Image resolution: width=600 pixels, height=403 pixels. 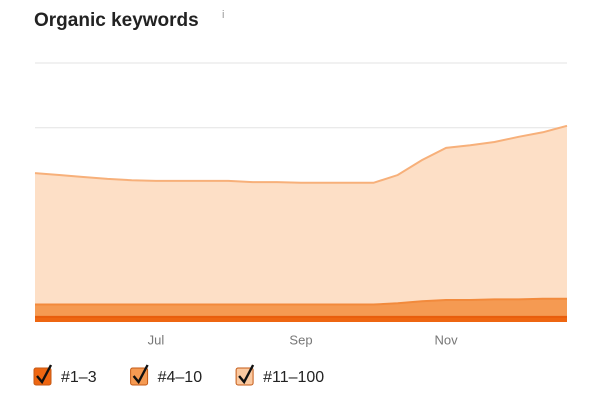 I want to click on chart-title: Organic keywords, so click(x=116, y=20).